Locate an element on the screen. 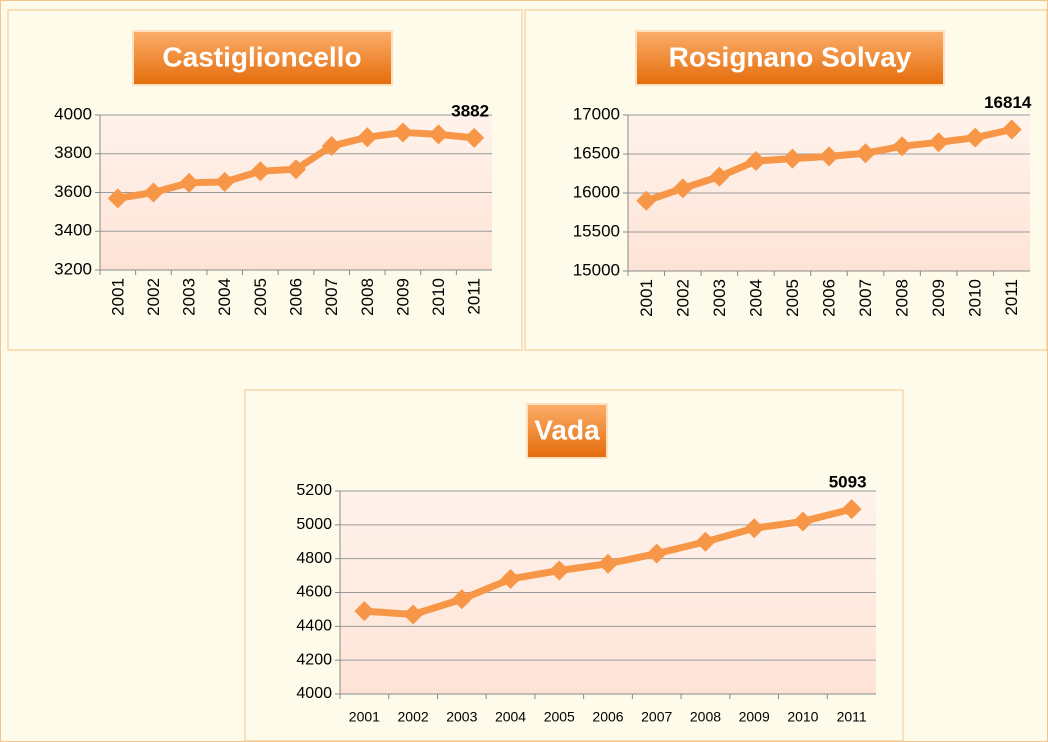 The image size is (1048, 742). chart-title: Rosignano Solvay is located at coordinates (790, 56).